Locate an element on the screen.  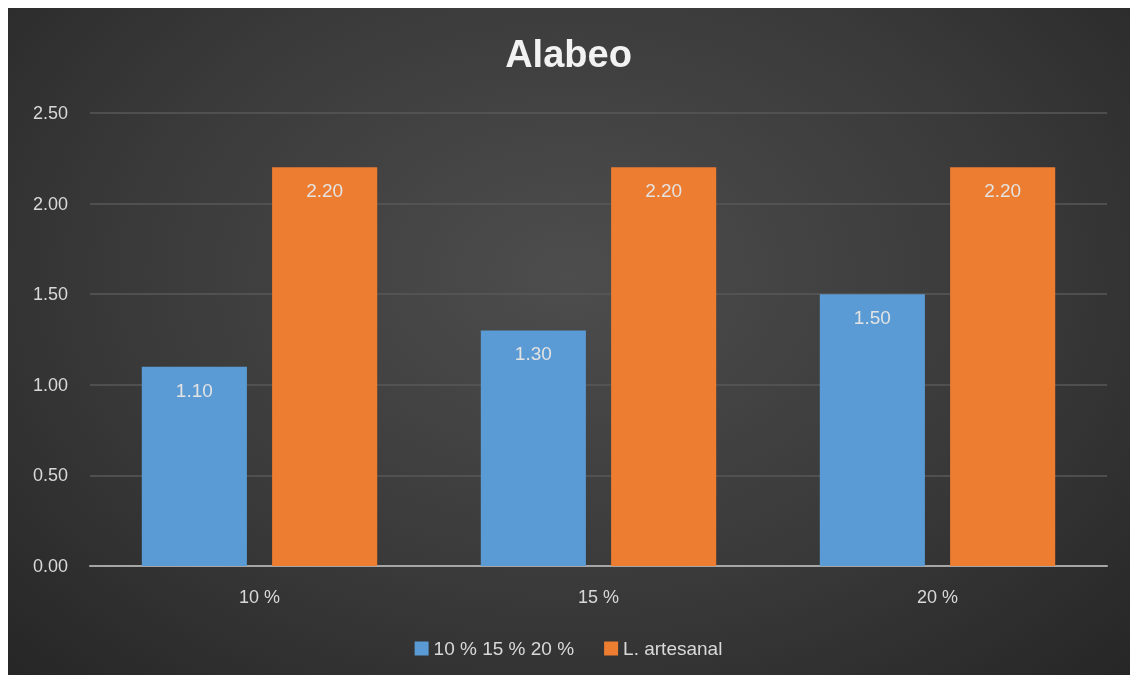
y-tick-label: 0.00 is located at coordinates (50, 566).